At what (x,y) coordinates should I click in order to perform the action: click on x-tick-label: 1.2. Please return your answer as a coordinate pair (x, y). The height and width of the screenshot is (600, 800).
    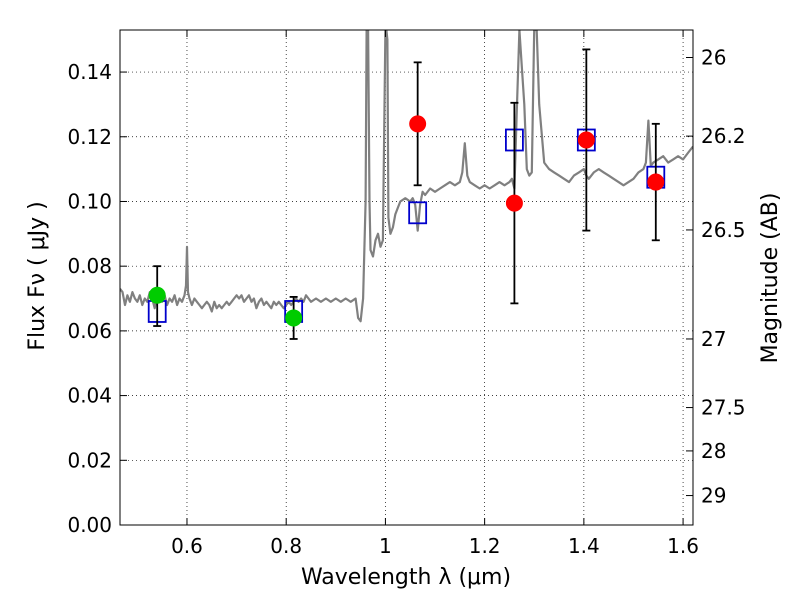
    Looking at the image, I should click on (485, 546).